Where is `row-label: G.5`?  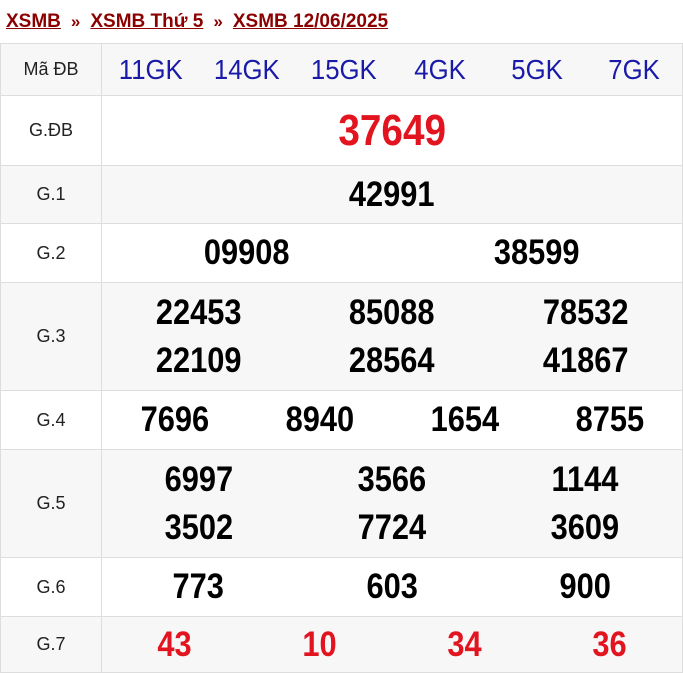 row-label: G.5 is located at coordinates (51, 503).